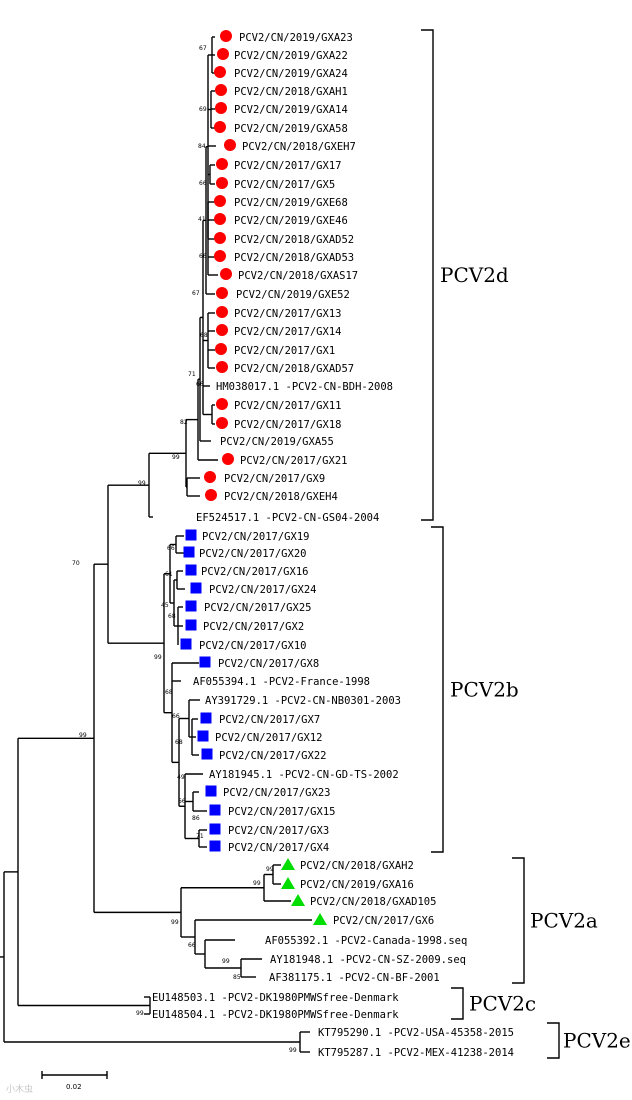  What do you see at coordinates (296, 38) in the screenshot?
I see `leaf-label: PCV2/CN/2019/GXA23` at bounding box center [296, 38].